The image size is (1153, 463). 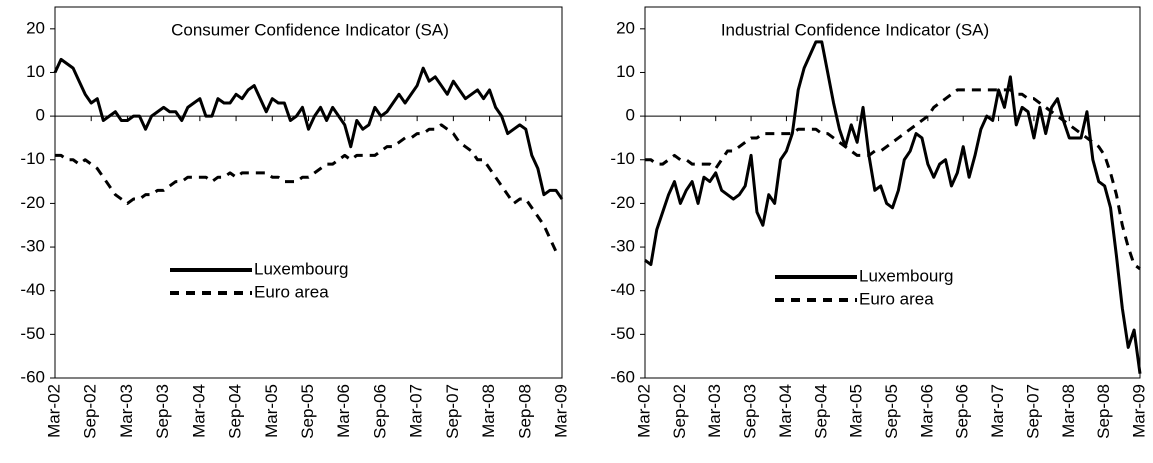 I want to click on chart-title: Industrial Confidence Indicator (SA), so click(x=855, y=29).